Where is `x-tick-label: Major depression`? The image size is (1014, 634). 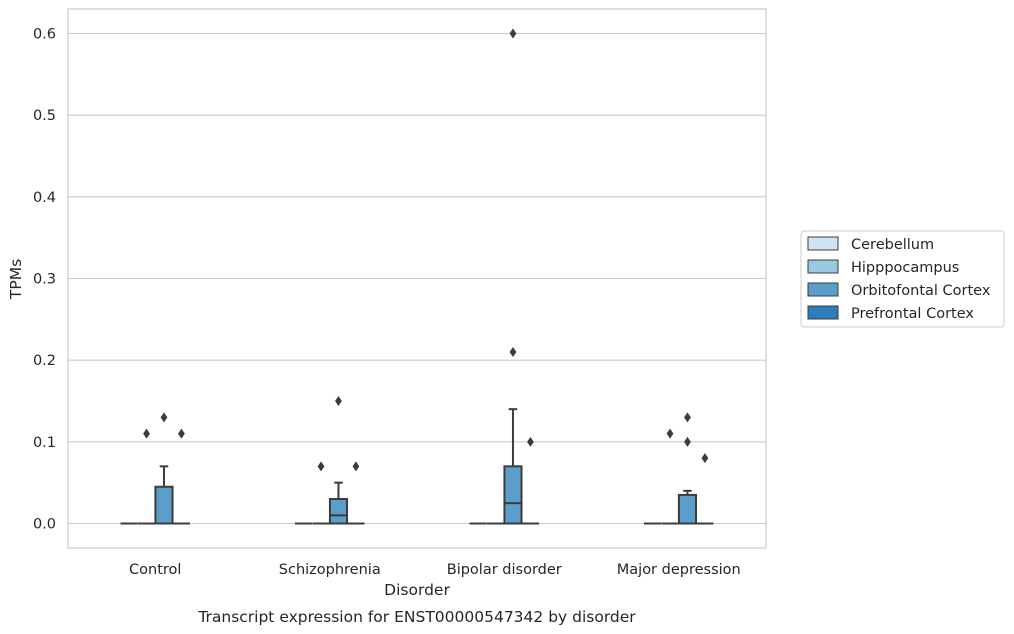 x-tick-label: Major depression is located at coordinates (679, 570).